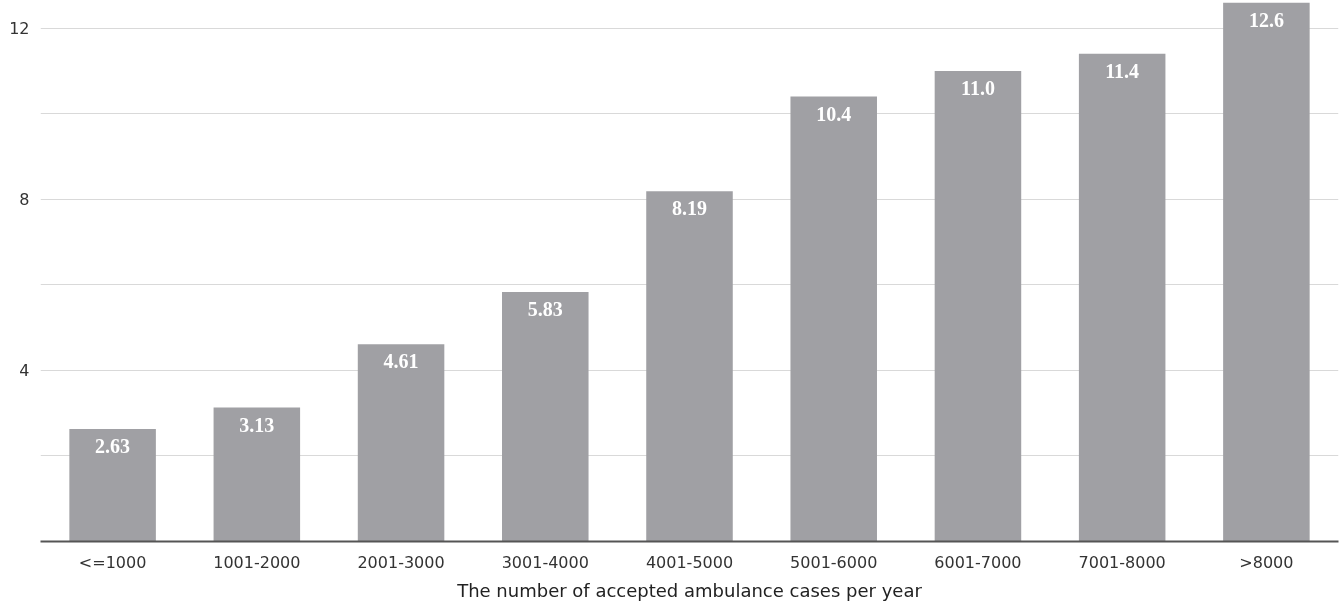  Describe the element at coordinates (689, 590) in the screenshot. I see `x-axis-title: The number of accepted ambulance cases per year` at that location.